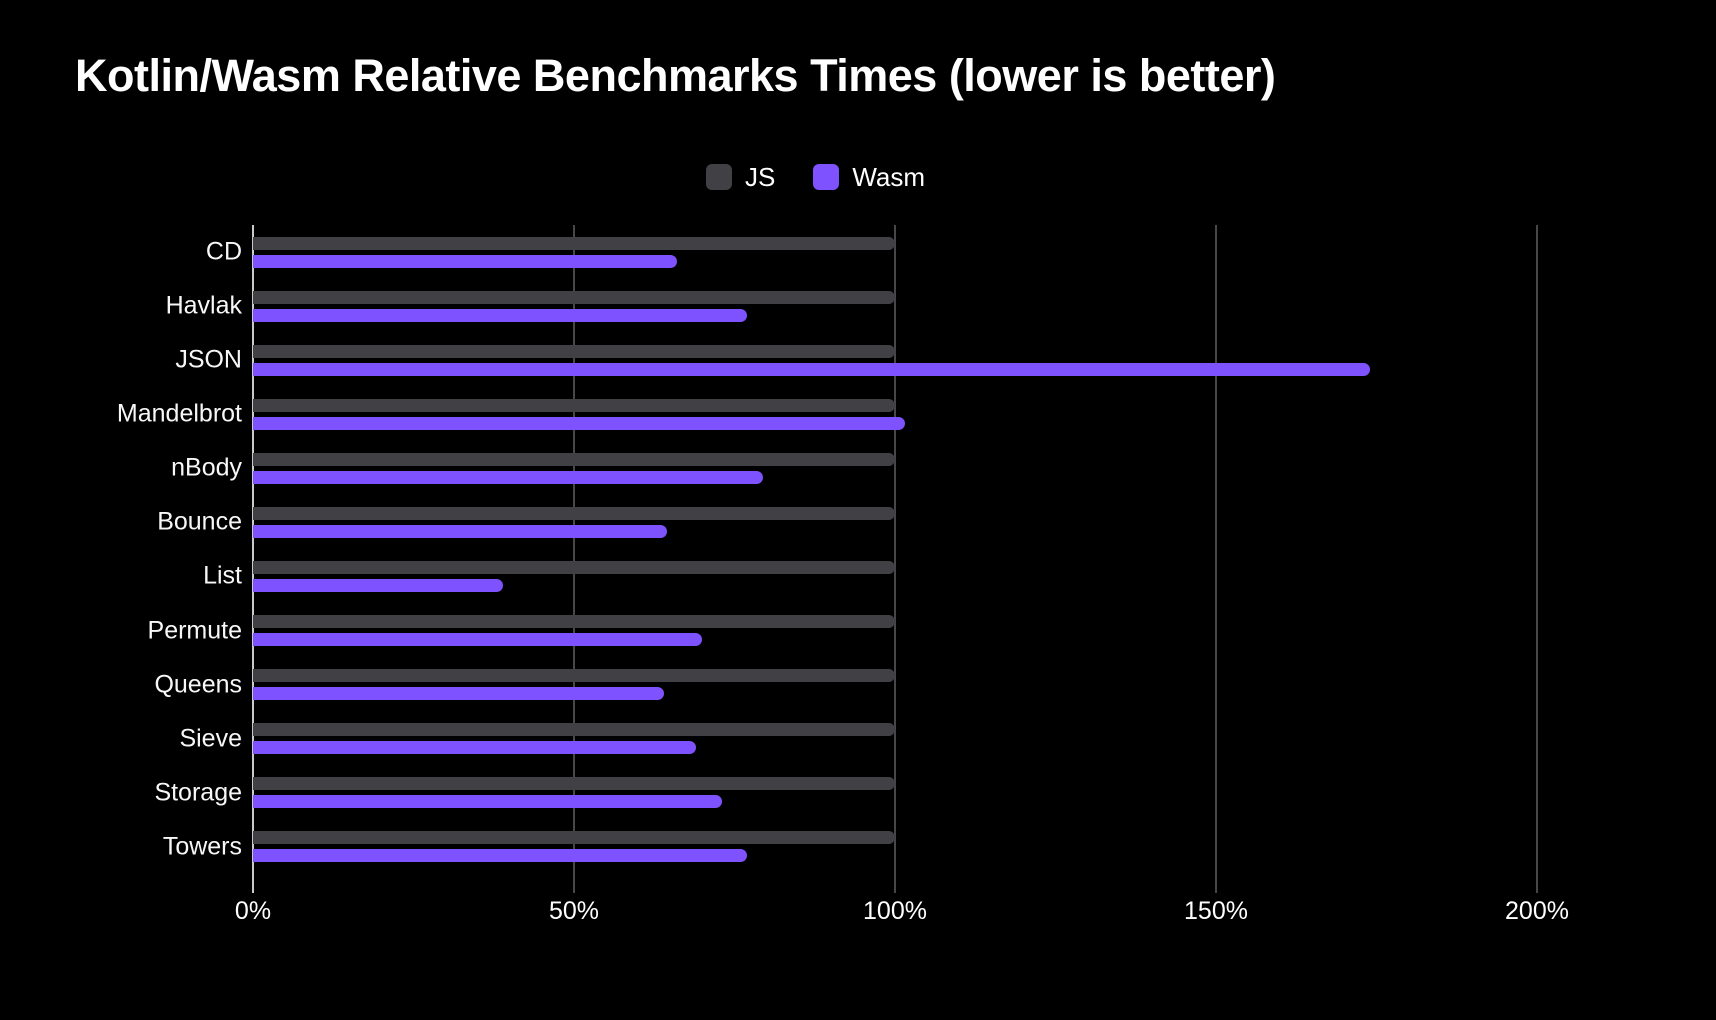 The width and height of the screenshot is (1716, 1020). I want to click on legend-item-wasm: Wasm, so click(869, 177).